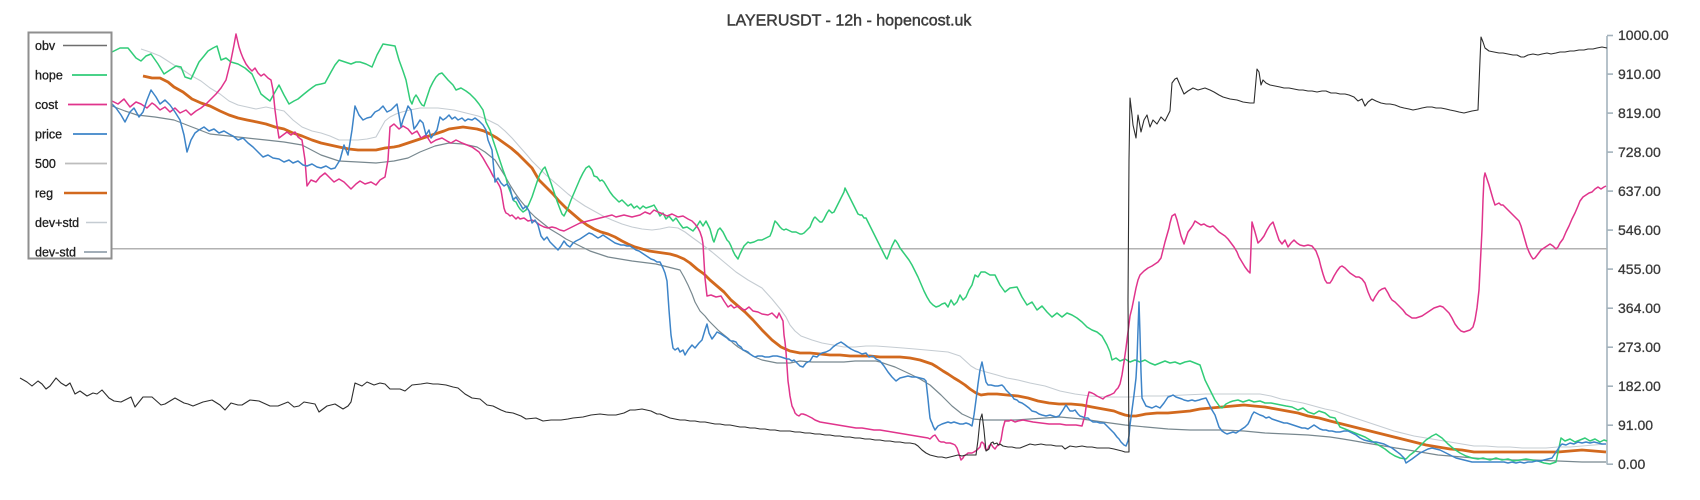 Image resolution: width=1700 pixels, height=500 pixels. Describe the element at coordinates (1639, 269) in the screenshot. I see `svg-text: 455.00` at that location.